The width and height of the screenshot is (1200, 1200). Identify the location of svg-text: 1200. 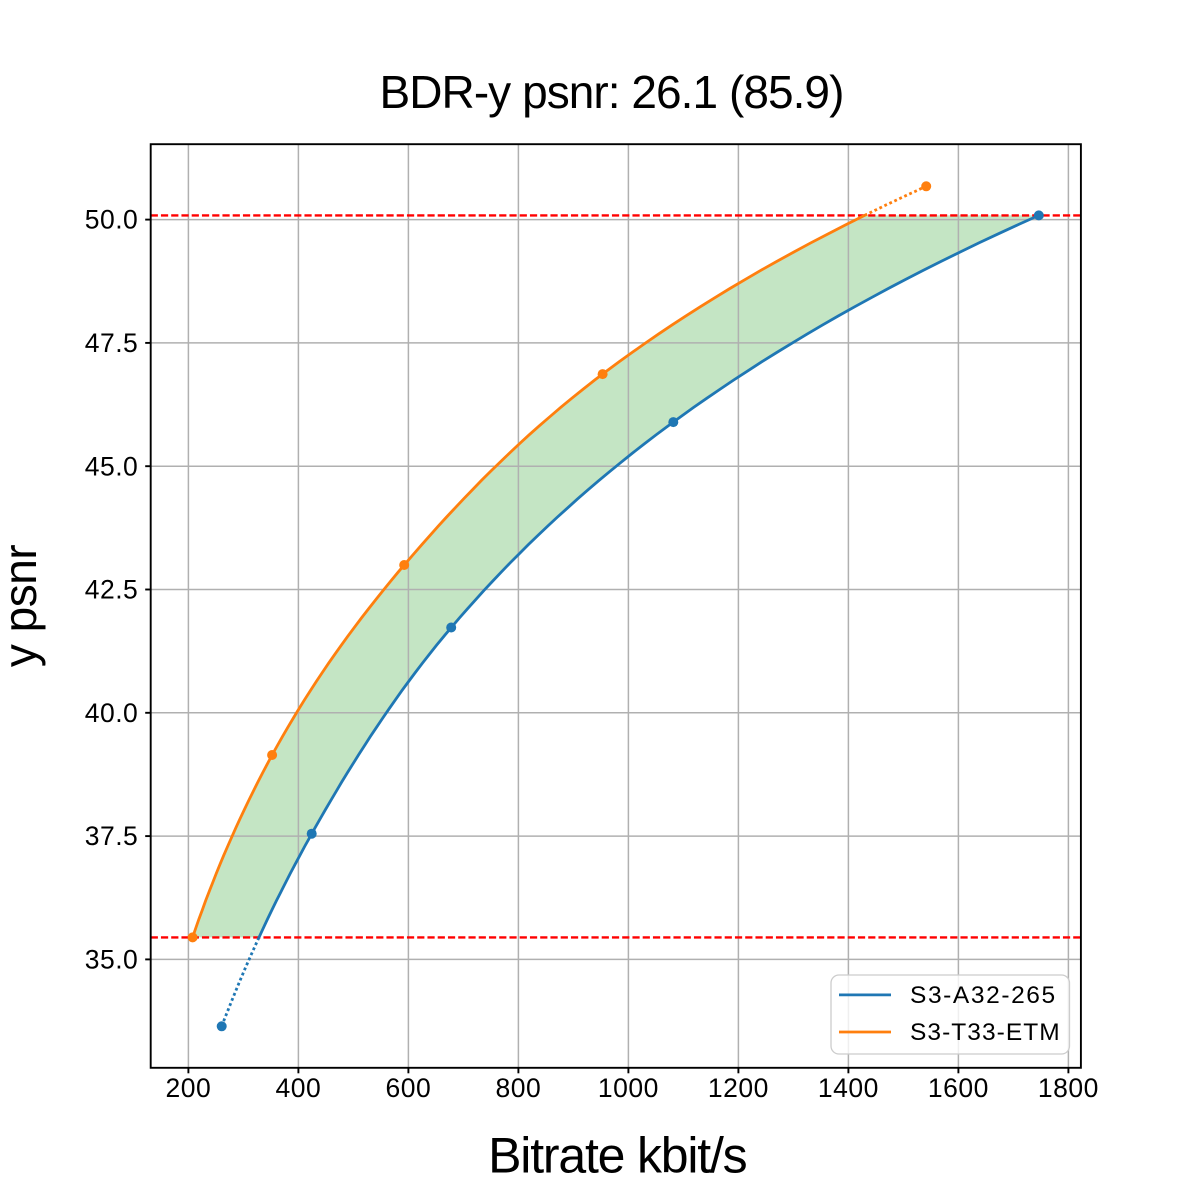
(738, 1088).